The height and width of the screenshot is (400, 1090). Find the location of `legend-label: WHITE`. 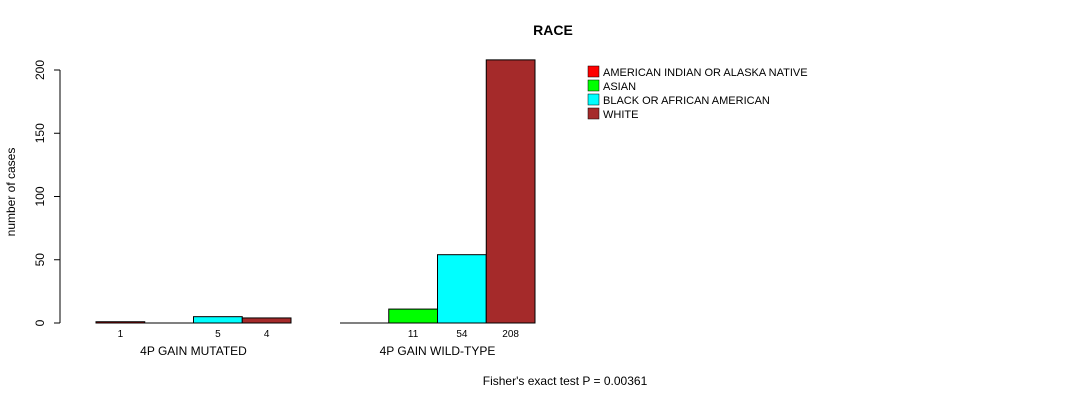

legend-label: WHITE is located at coordinates (620, 115).